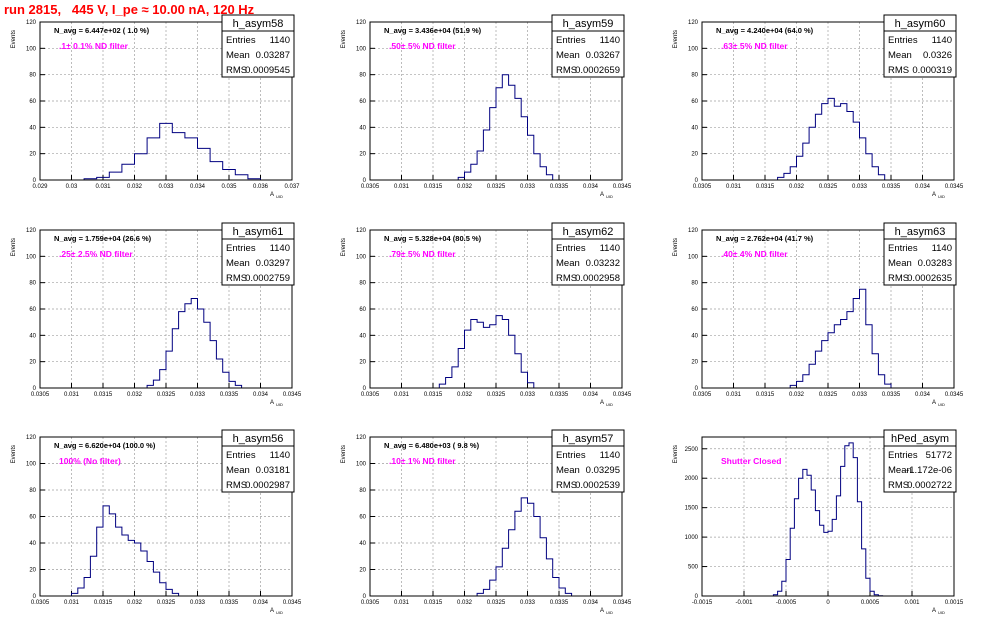  Describe the element at coordinates (828, 603) in the screenshot. I see `x-tick-label: 0` at that location.